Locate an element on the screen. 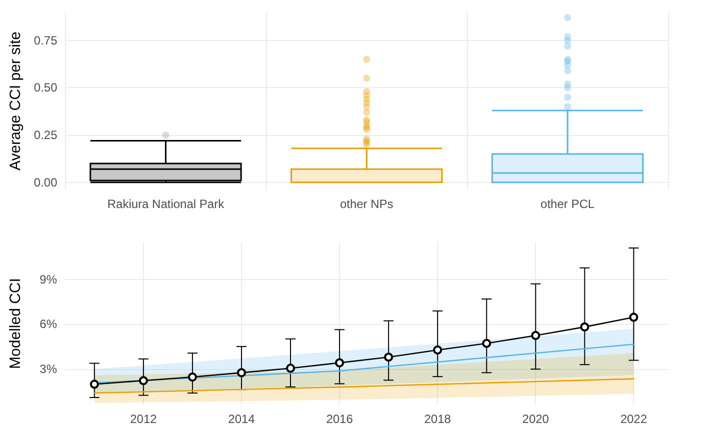 The image size is (709, 432). x-tick-label: Rakiura National Park is located at coordinates (166, 204).